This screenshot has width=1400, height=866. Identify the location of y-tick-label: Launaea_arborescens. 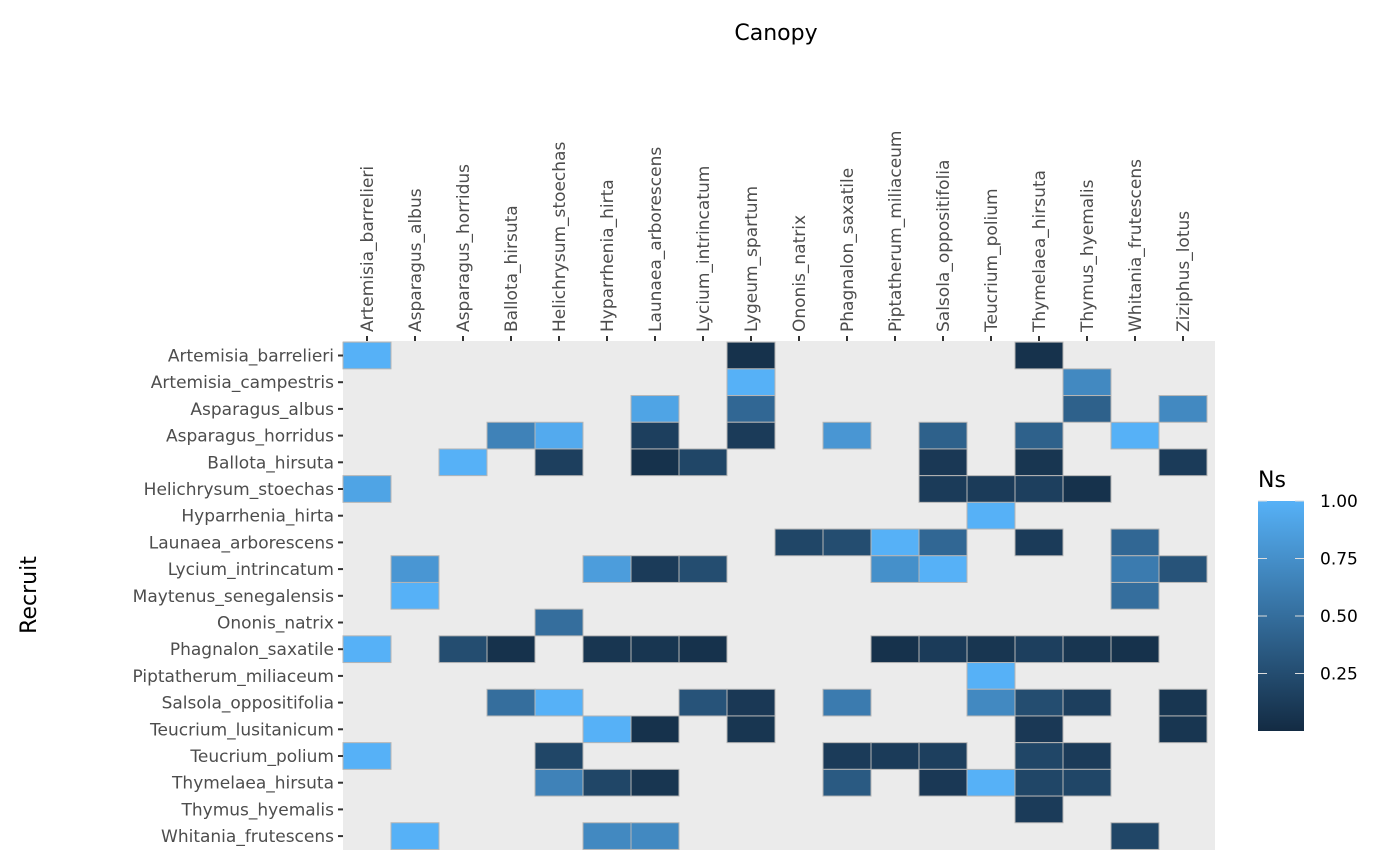
(241, 543).